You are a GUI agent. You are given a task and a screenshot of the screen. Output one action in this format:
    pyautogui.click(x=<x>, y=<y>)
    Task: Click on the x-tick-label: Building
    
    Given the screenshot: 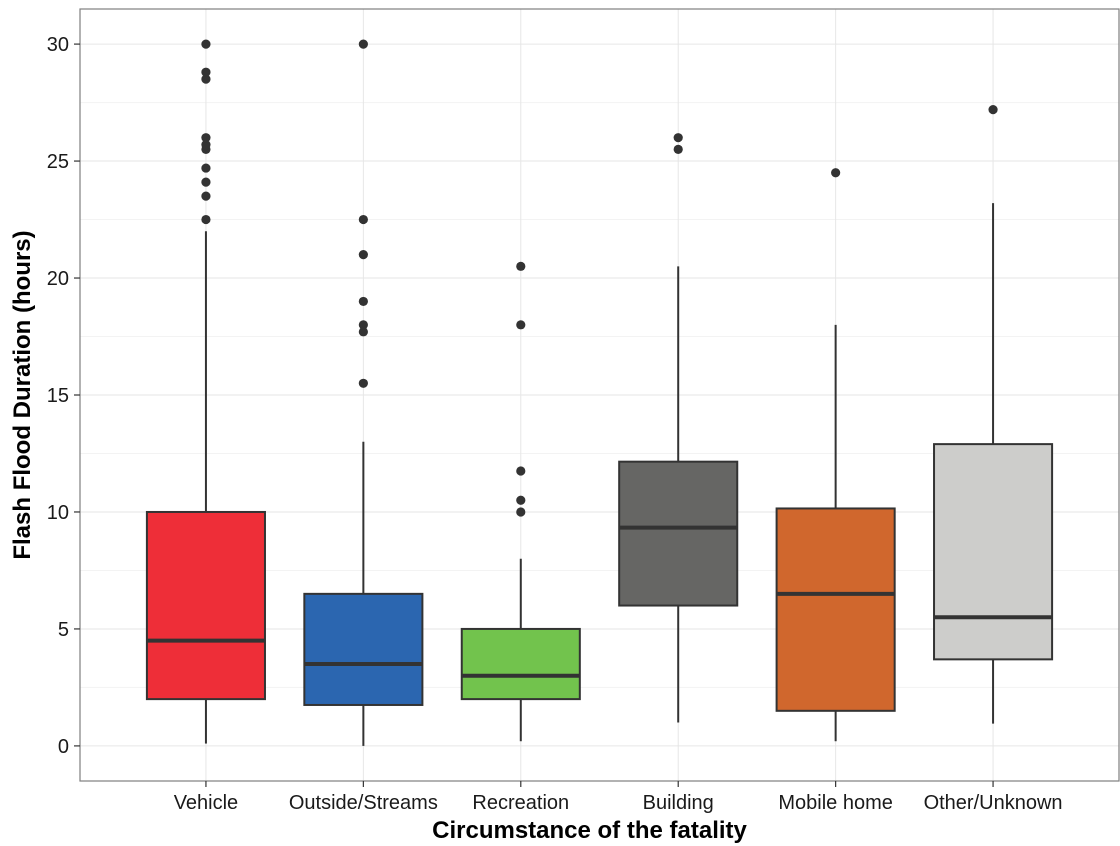 What is the action you would take?
    pyautogui.click(x=678, y=803)
    